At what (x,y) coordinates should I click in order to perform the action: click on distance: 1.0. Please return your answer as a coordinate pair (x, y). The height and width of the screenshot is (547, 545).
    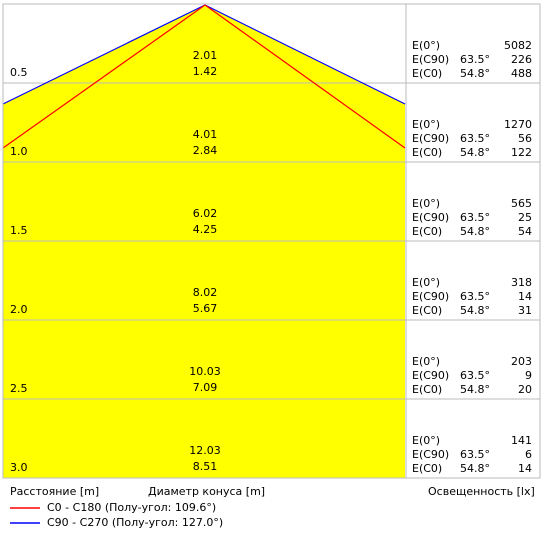
    Looking at the image, I should click on (19, 151).